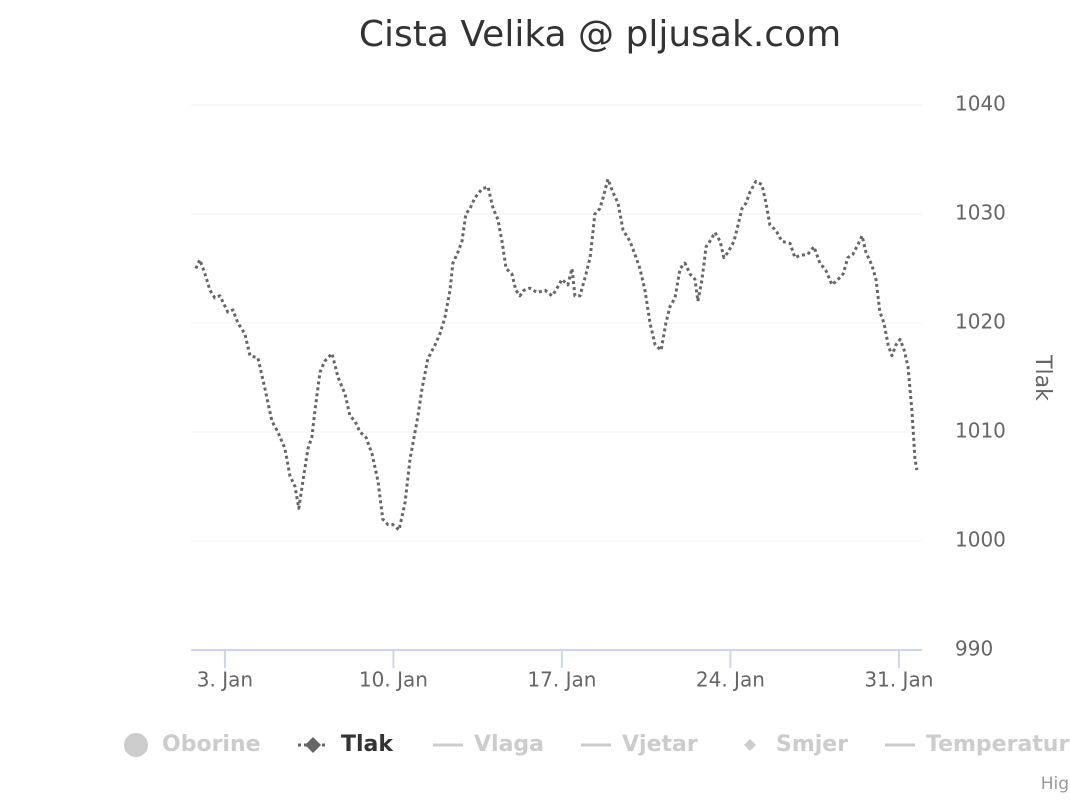 The height and width of the screenshot is (800, 1070). Describe the element at coordinates (730, 680) in the screenshot. I see `x-tick-label: 24. Jan` at that location.